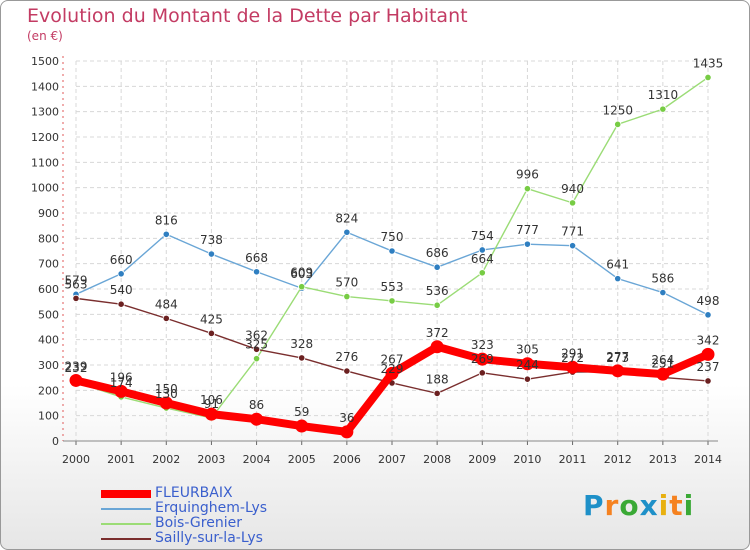 Image resolution: width=750 pixels, height=550 pixels. What do you see at coordinates (48, 264) in the screenshot?
I see `y-tick-label: 700` at bounding box center [48, 264].